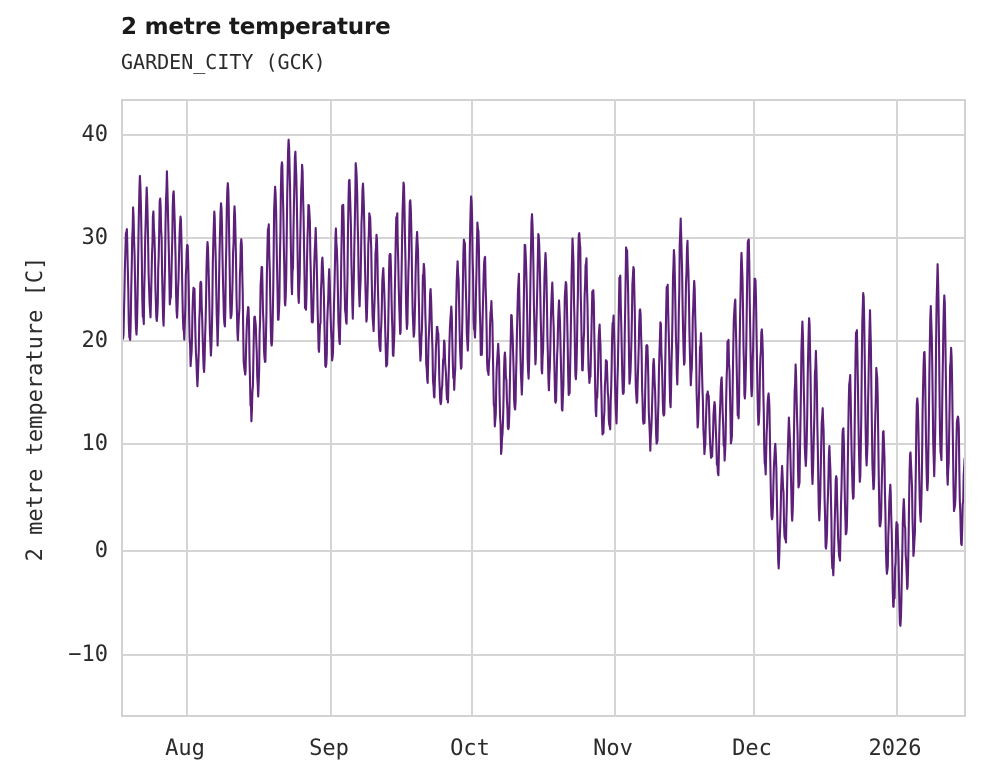 The height and width of the screenshot is (782, 981). What do you see at coordinates (223, 62) in the screenshot?
I see `chart-subtitle: GARDEN_CITY (GCK)` at bounding box center [223, 62].